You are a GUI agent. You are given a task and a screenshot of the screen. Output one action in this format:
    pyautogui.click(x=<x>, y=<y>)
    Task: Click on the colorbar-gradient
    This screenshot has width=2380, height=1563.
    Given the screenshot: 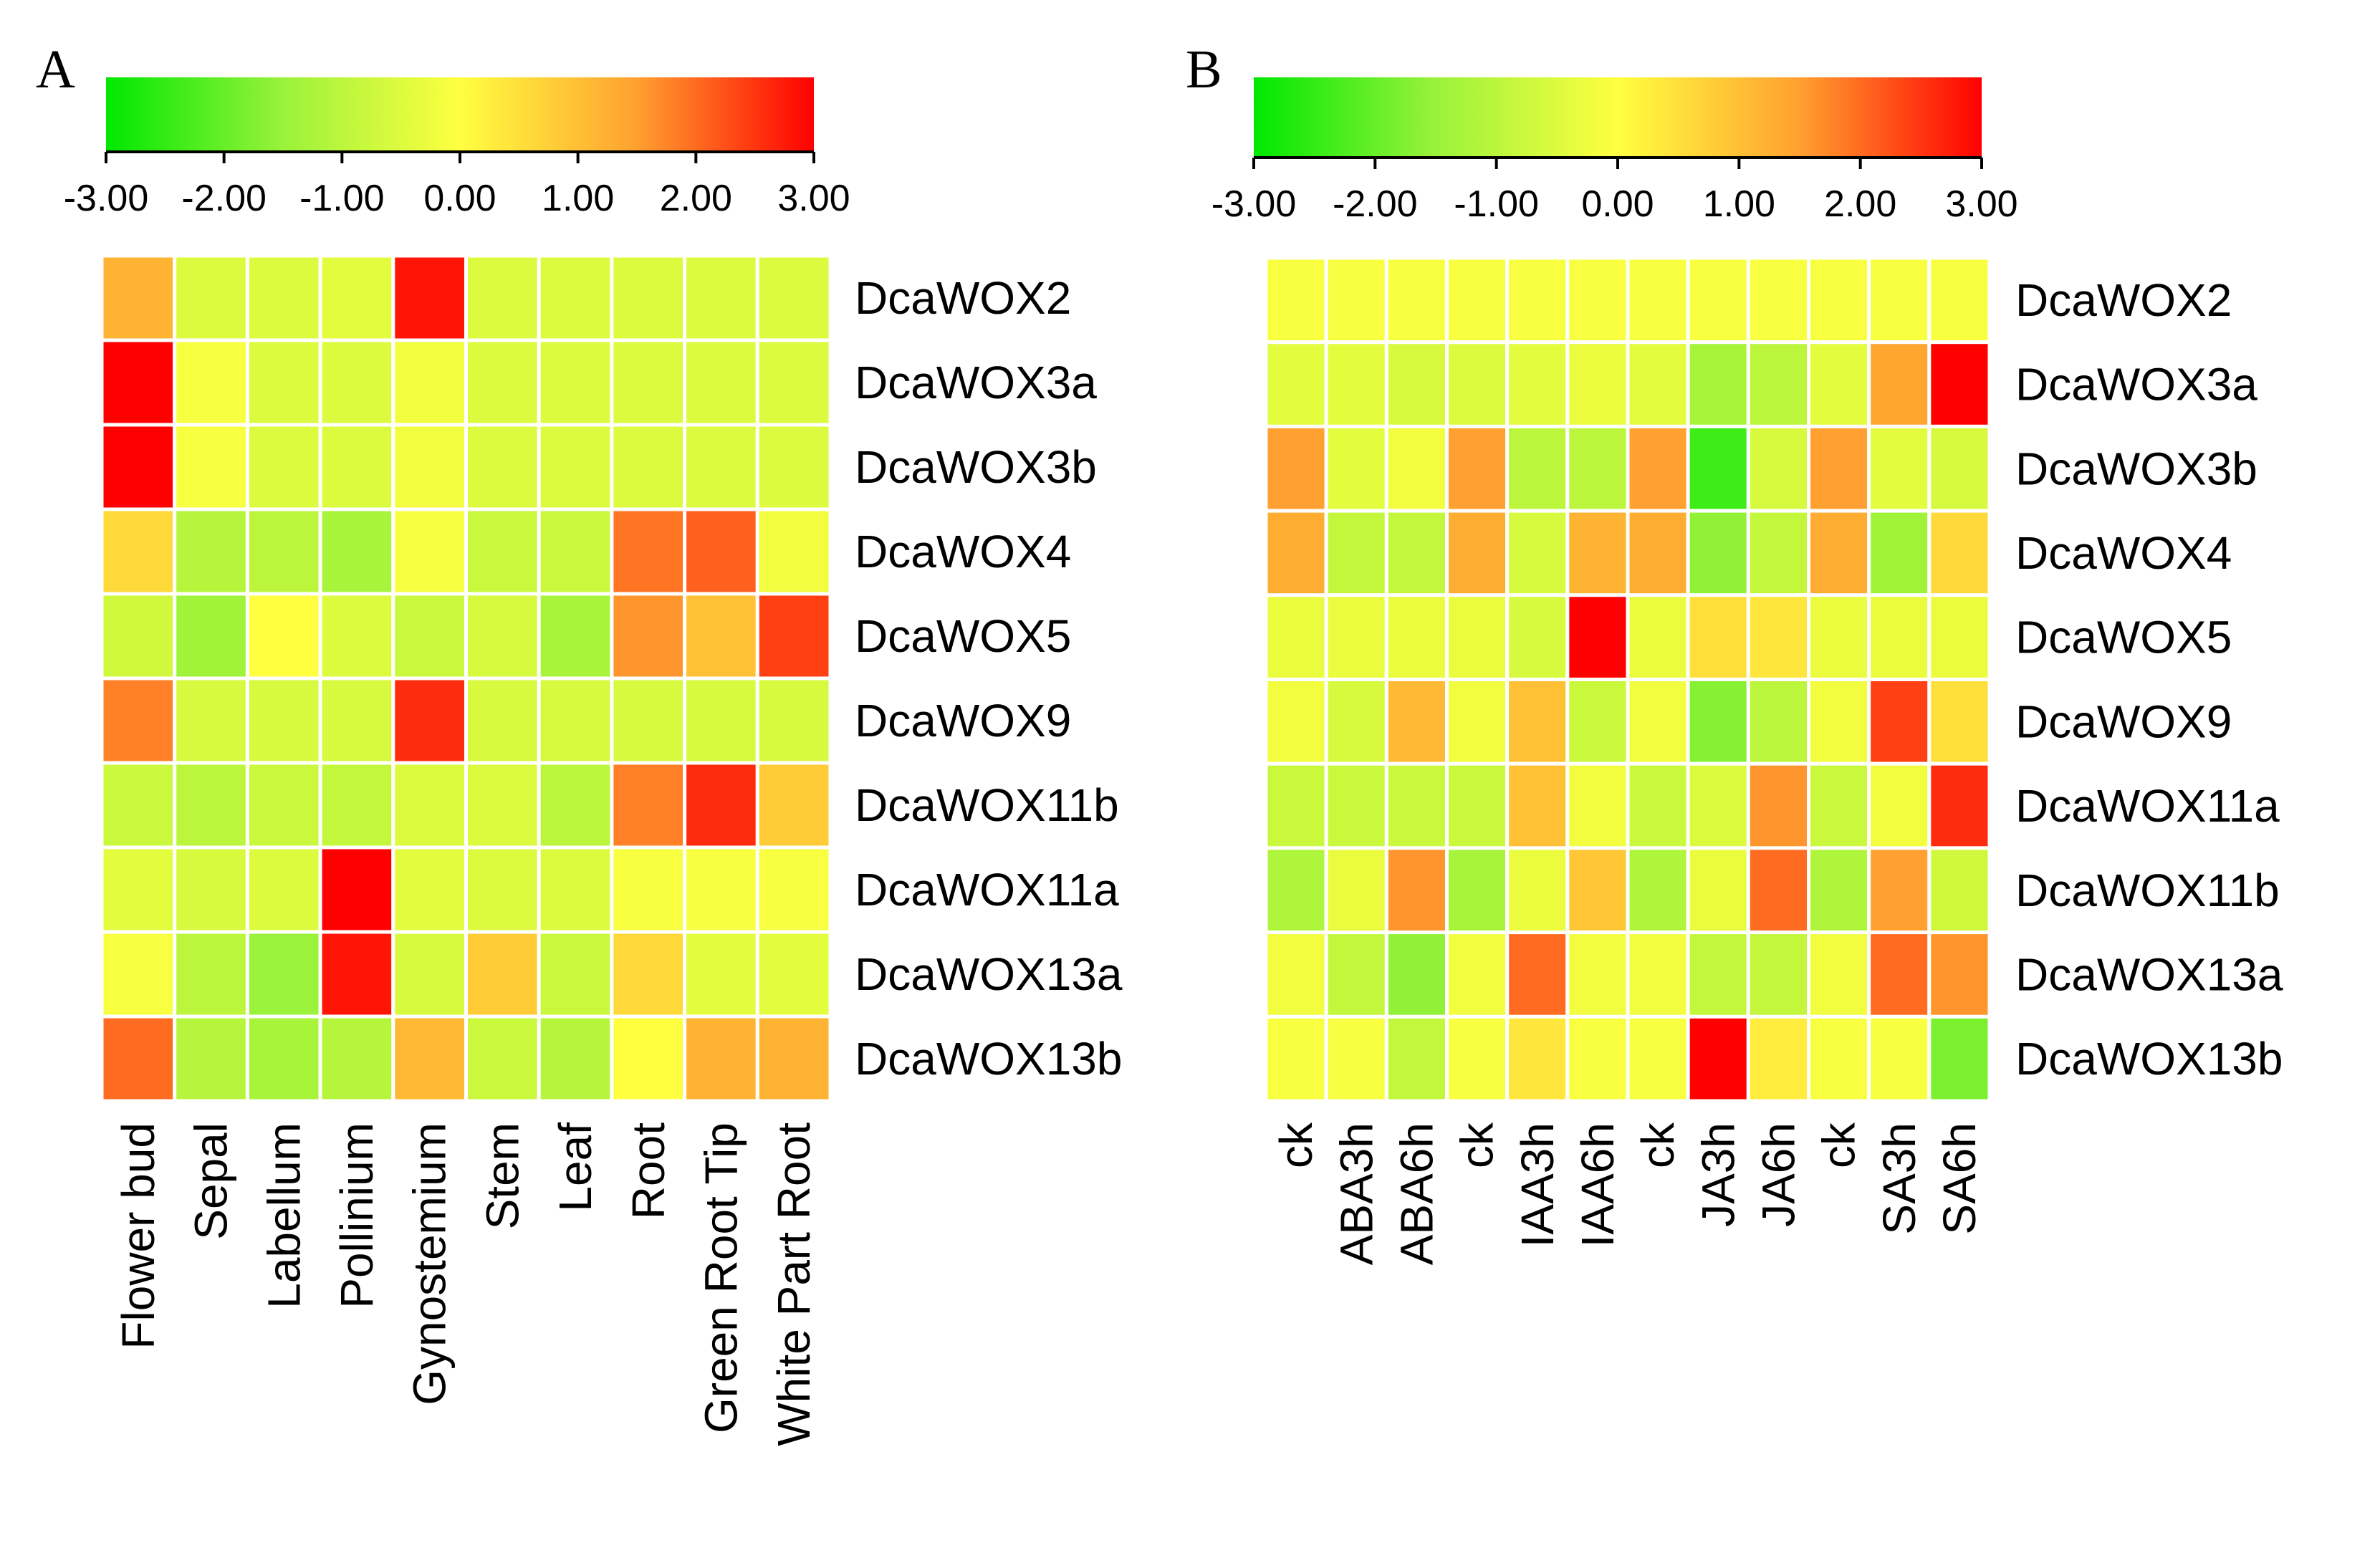 What is the action you would take?
    pyautogui.click(x=1618, y=117)
    